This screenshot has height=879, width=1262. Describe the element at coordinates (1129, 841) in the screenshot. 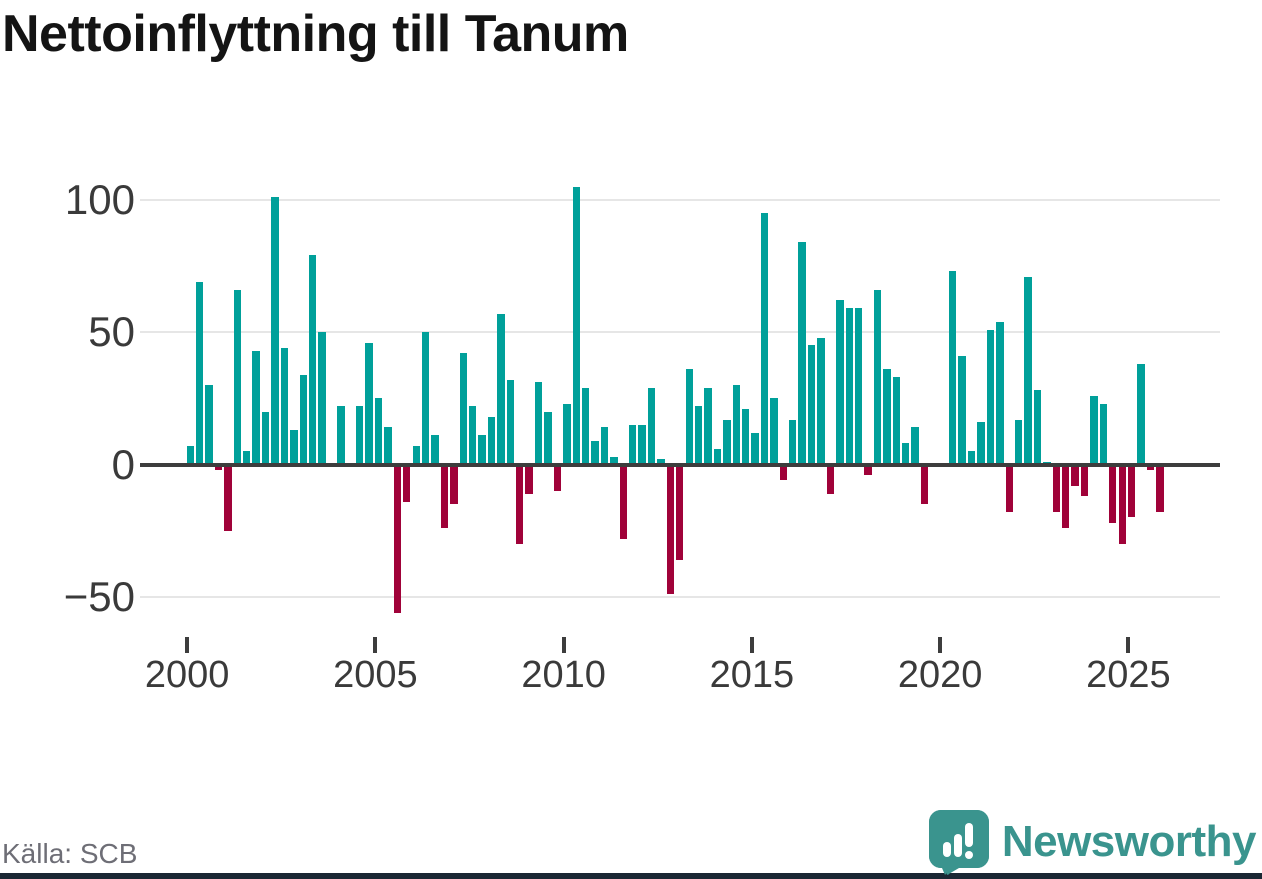

I see `brand-name: Newsworthy` at that location.